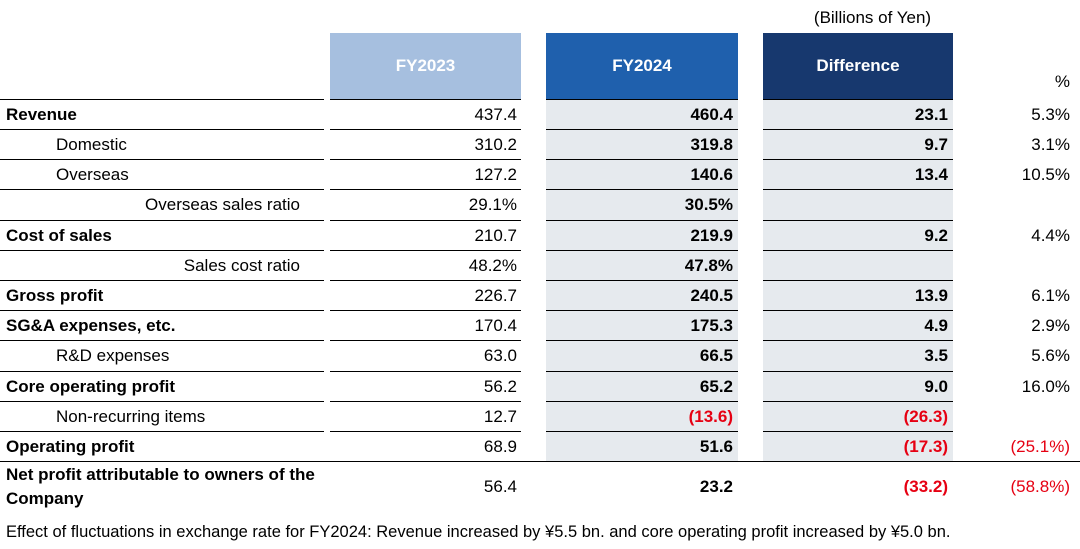  I want to click on row-label: Revenue, so click(41, 114).